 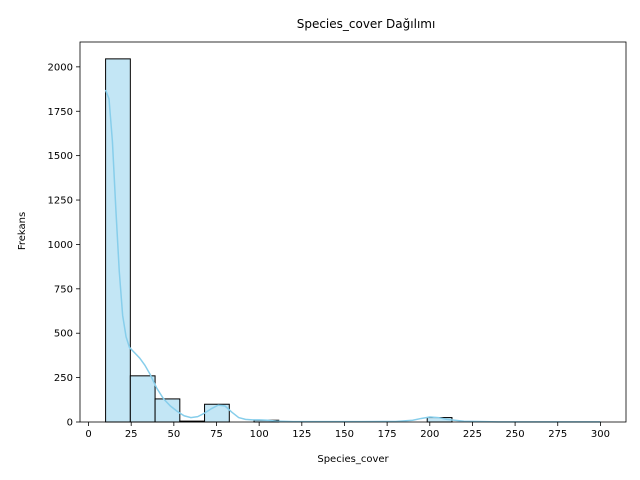 I want to click on y-tick-label-750: 750, so click(x=63, y=289).